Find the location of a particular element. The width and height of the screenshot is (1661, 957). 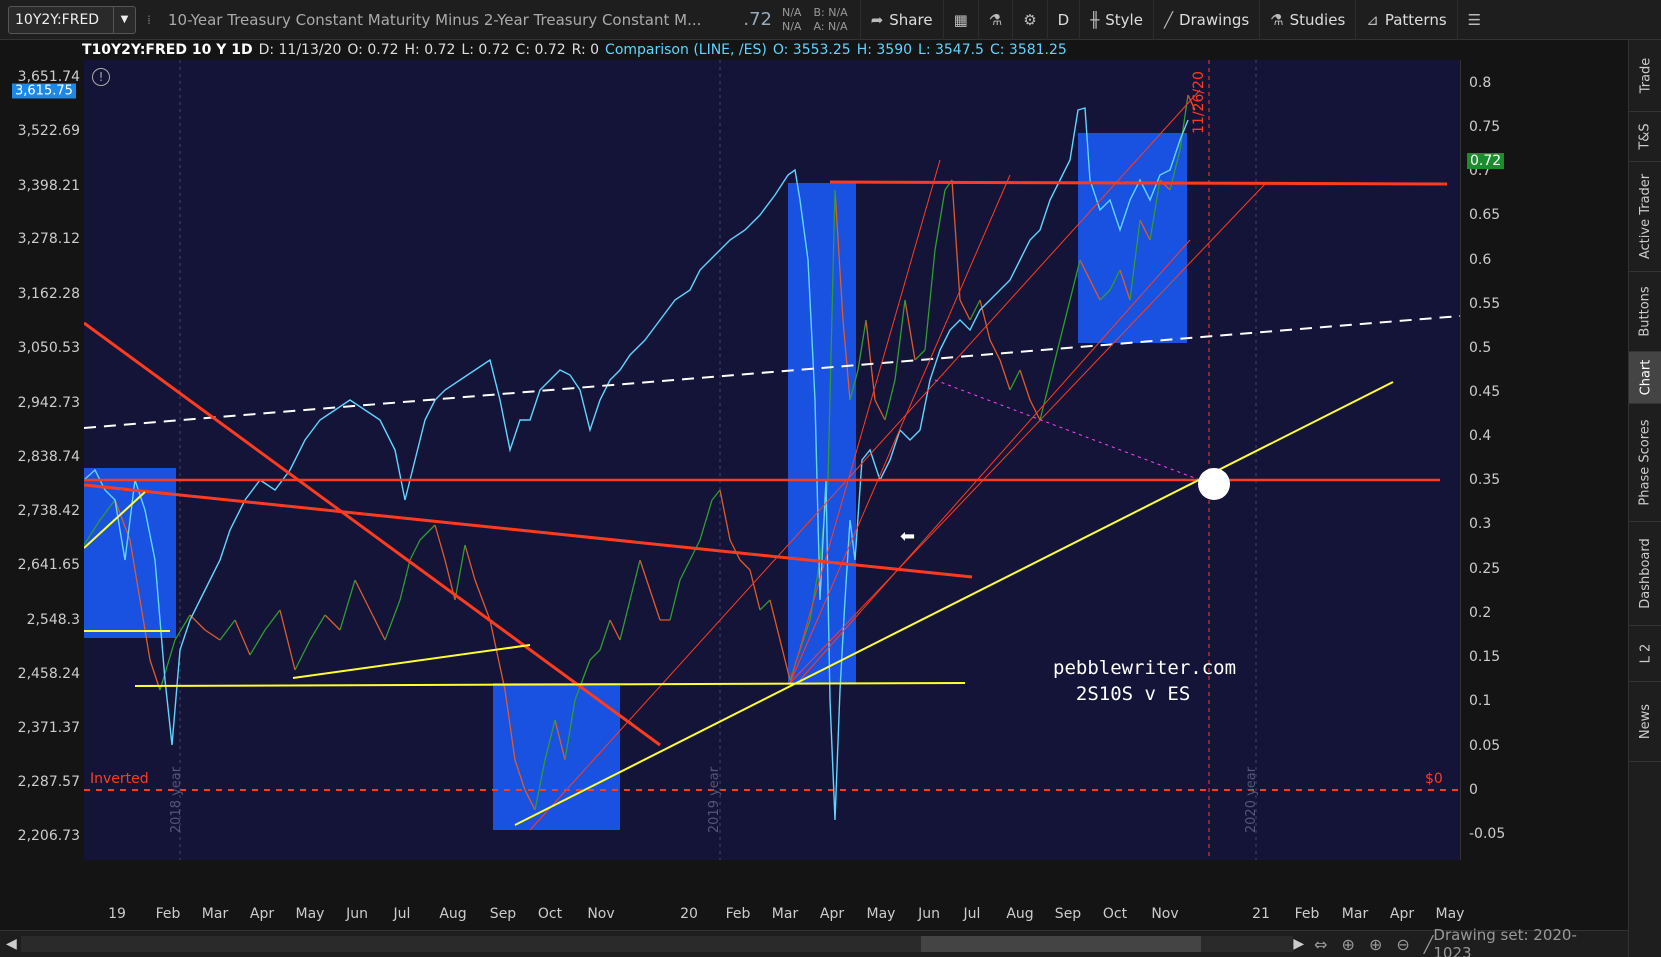

info-icon: ! is located at coordinates (101, 77).